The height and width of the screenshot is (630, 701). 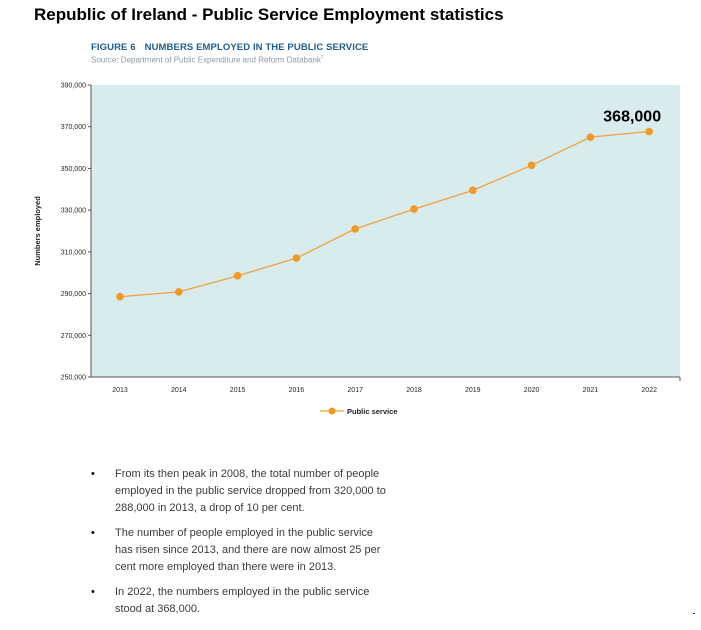 I want to click on annotation-label: 368,000, so click(x=632, y=117).